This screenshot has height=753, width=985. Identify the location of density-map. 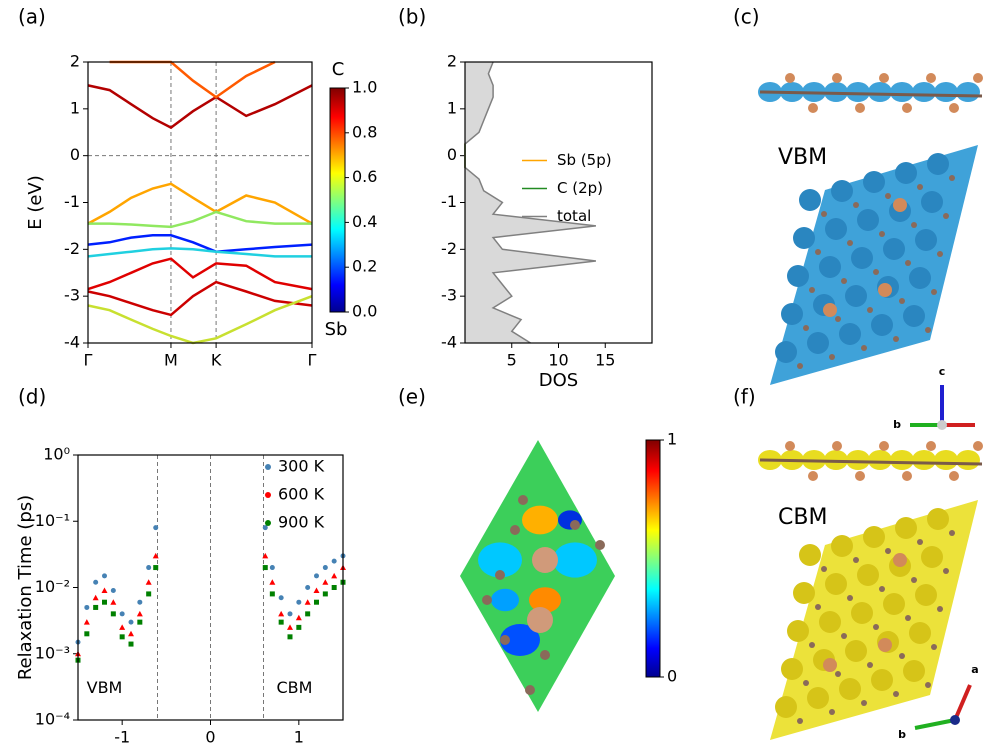
(537, 576).